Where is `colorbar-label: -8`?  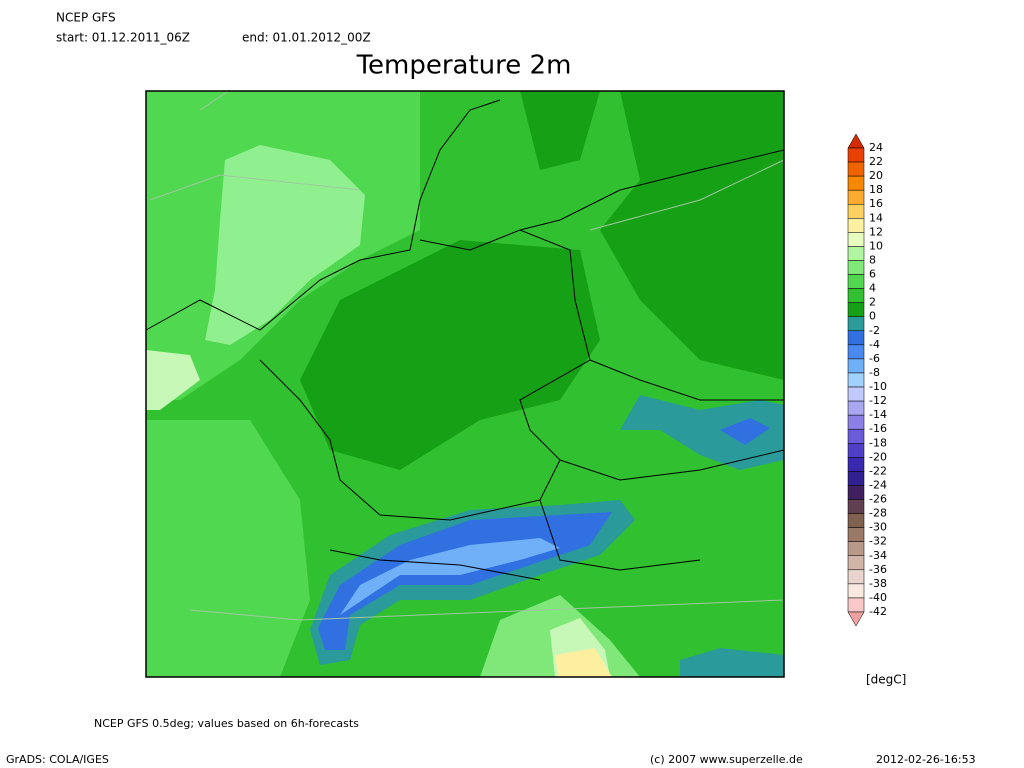
colorbar-label: -8 is located at coordinates (874, 372).